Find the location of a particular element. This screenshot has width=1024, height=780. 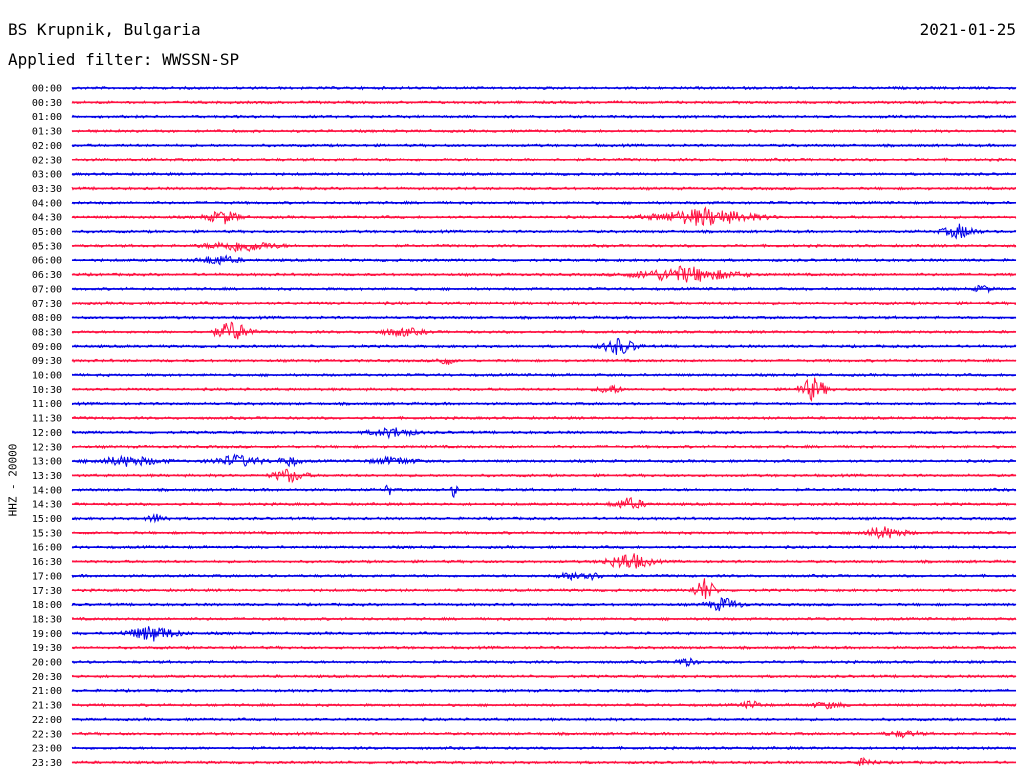

tick-label: 05:30 is located at coordinates (47, 246).